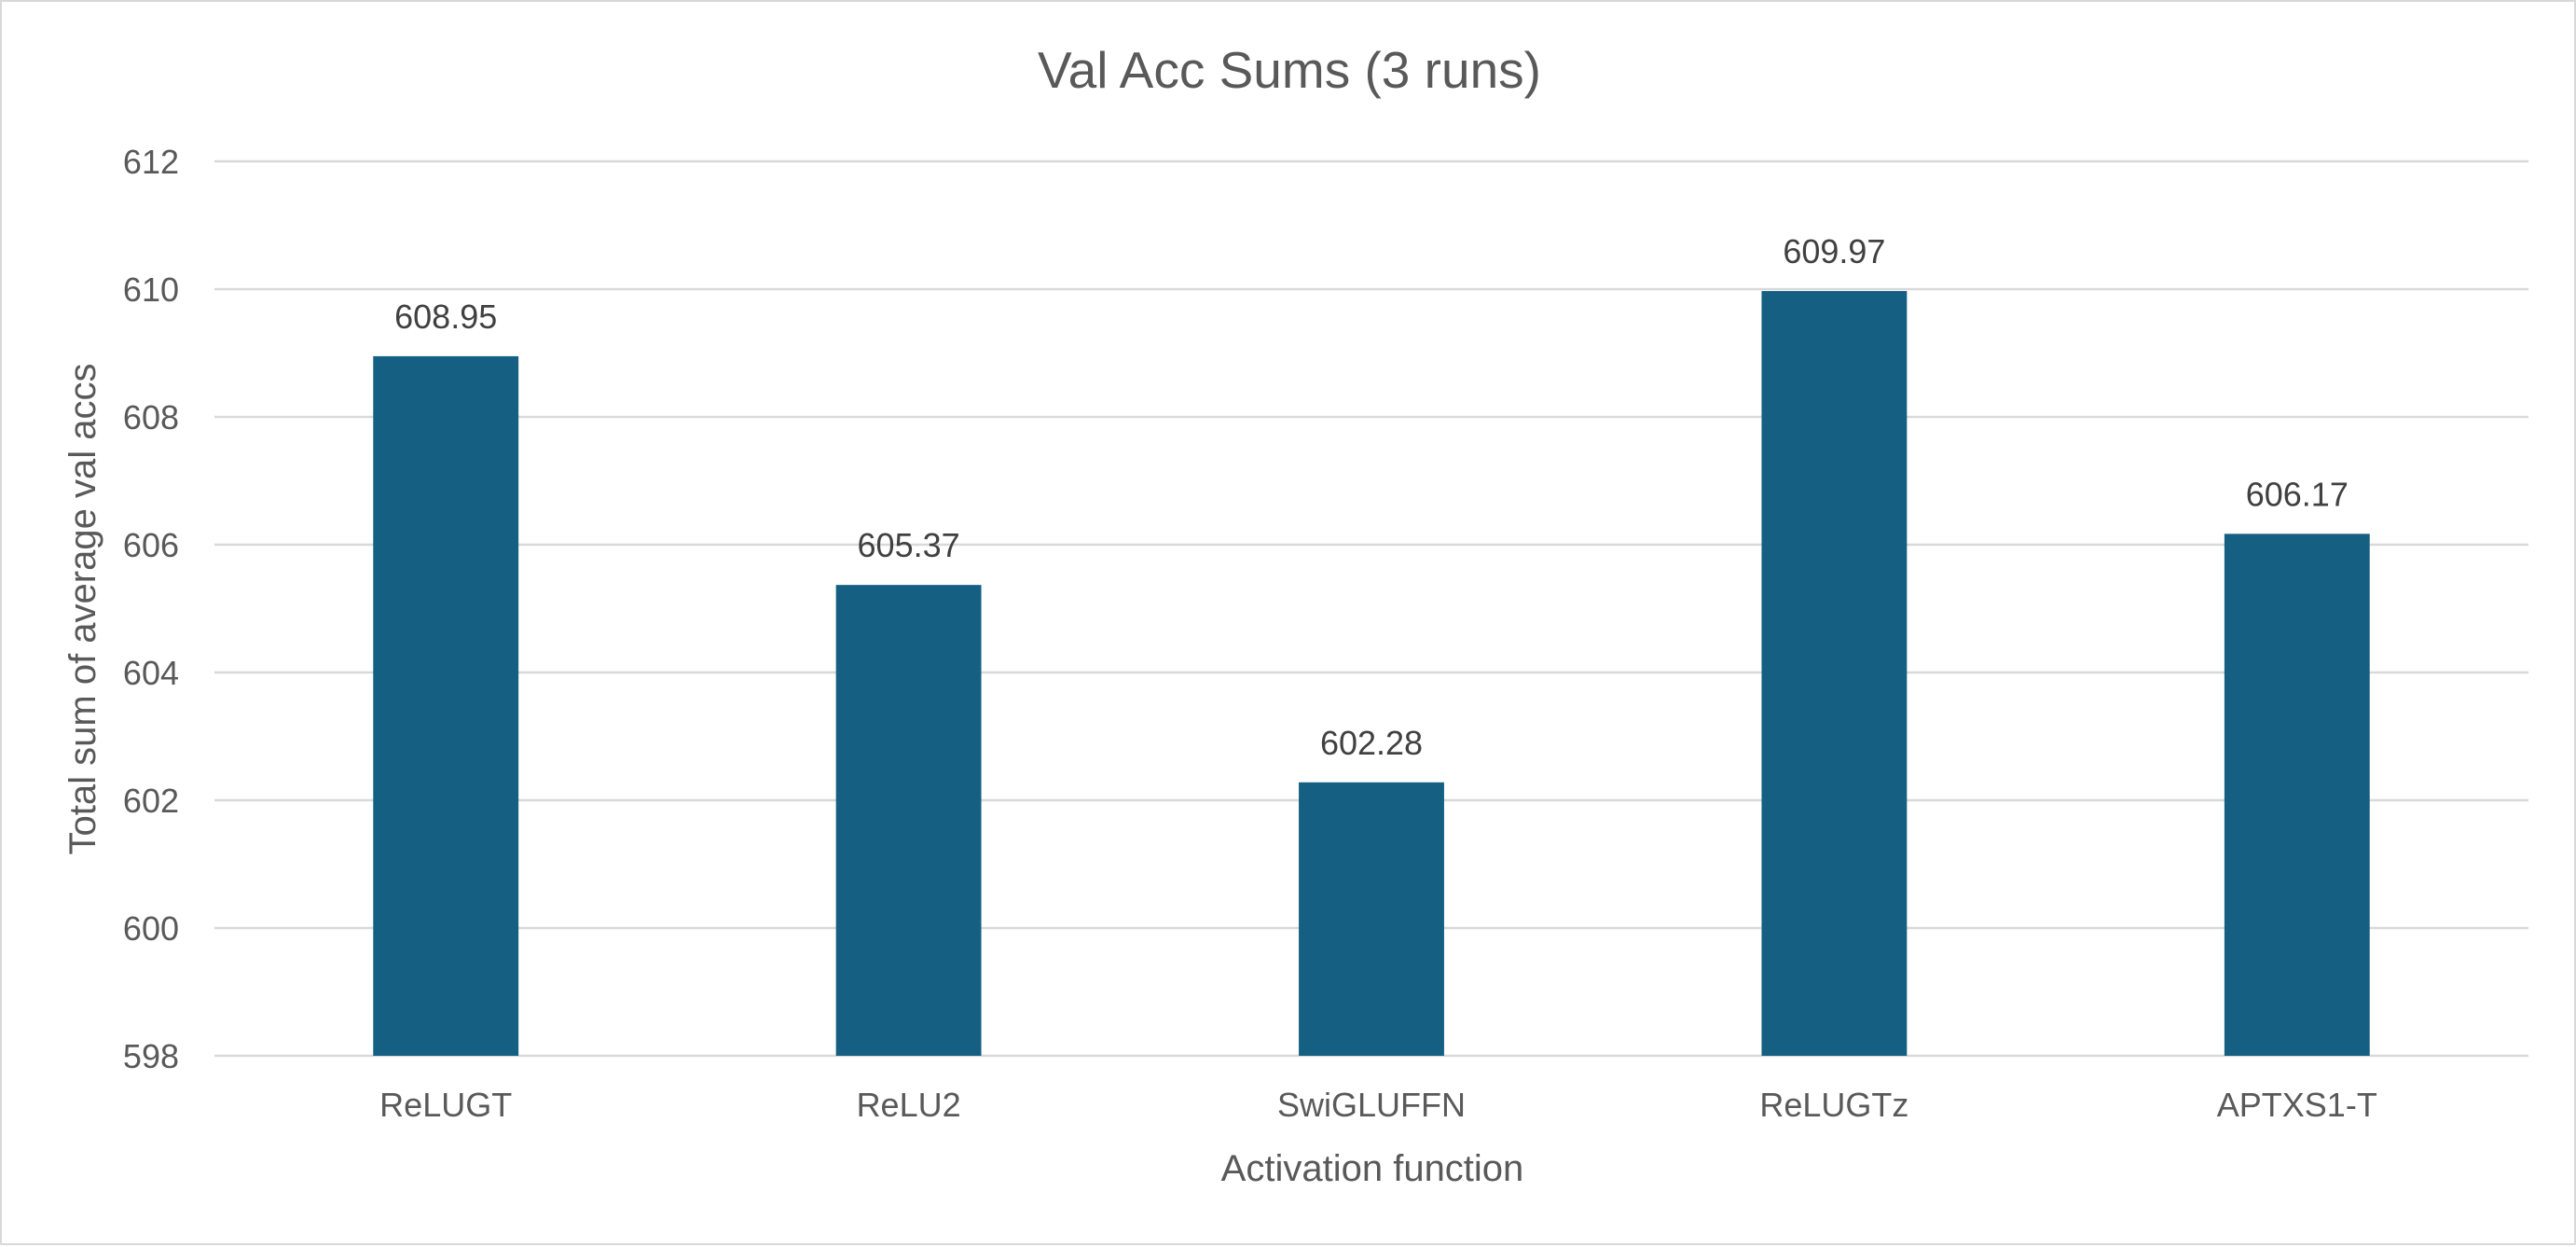 The height and width of the screenshot is (1247, 2576). Describe the element at coordinates (151, 801) in the screenshot. I see `y-tick-label: 602` at that location.